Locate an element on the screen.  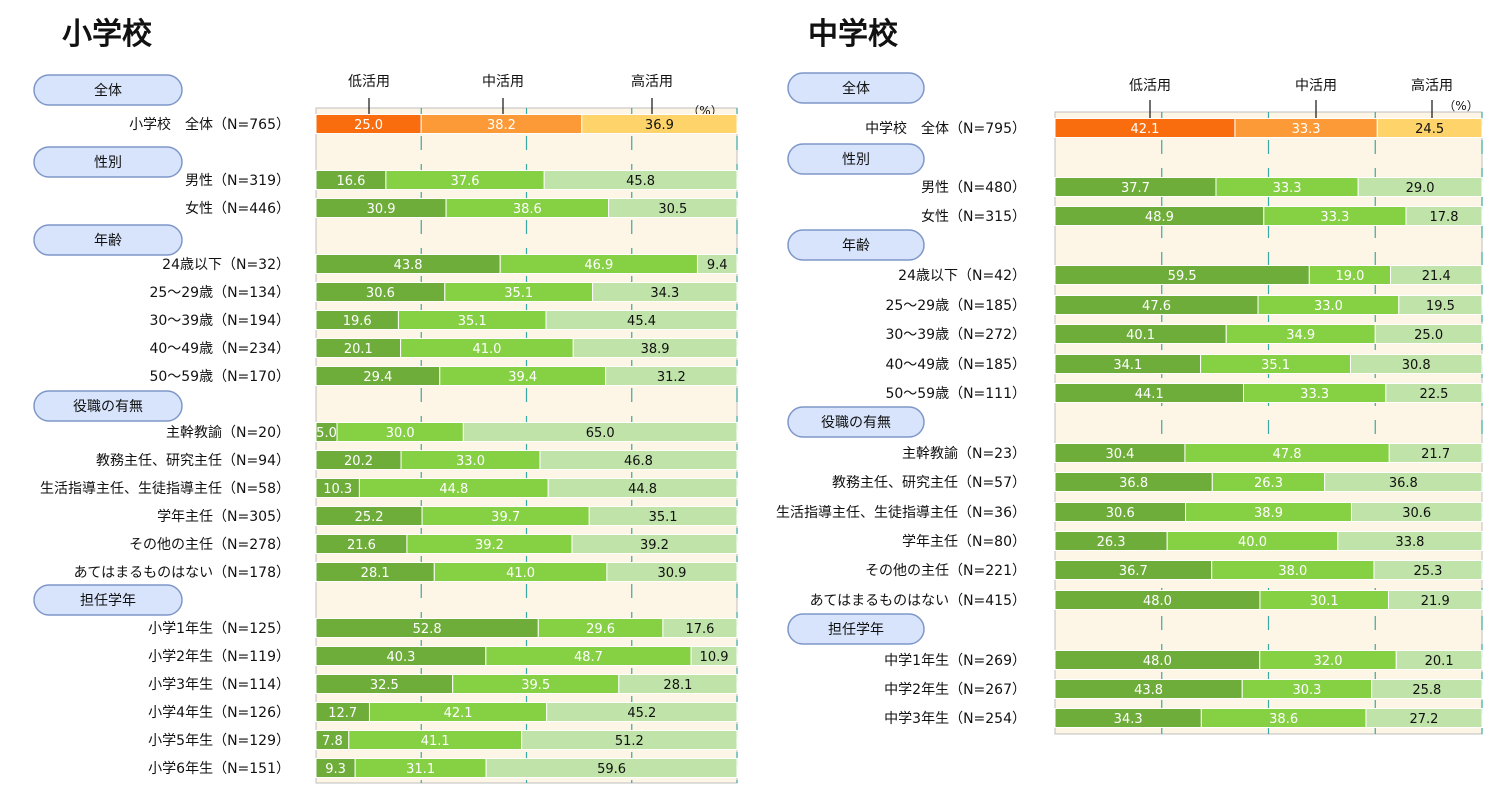
category-label: 男性（N=319） is located at coordinates (237, 181).